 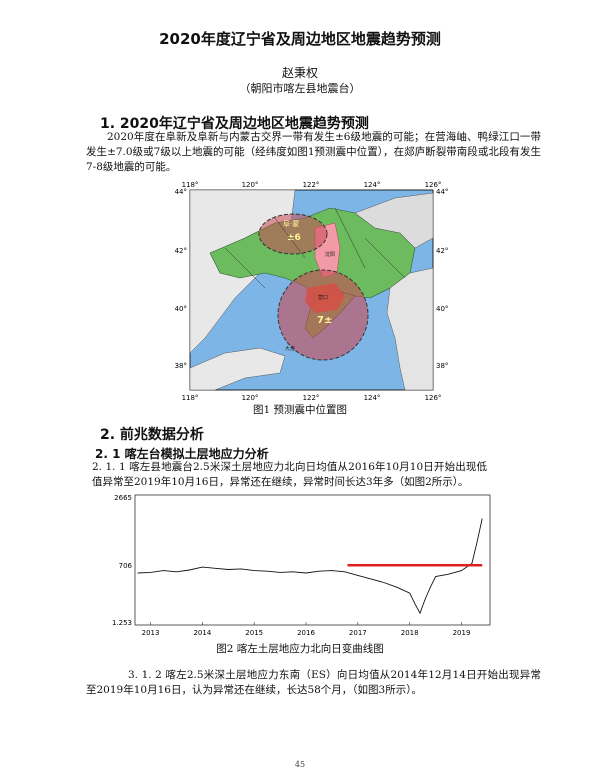 I want to click on paper-title: 2020年度辽宁省及周边地区地震趋势预测, so click(x=300, y=39).